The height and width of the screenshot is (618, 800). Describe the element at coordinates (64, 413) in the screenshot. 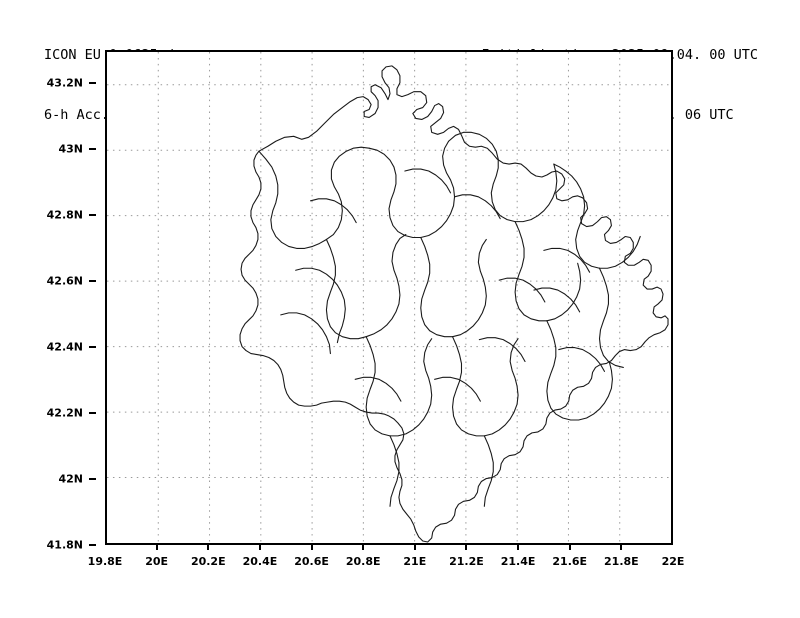

I see `y-tick-label: 42.2N` at that location.